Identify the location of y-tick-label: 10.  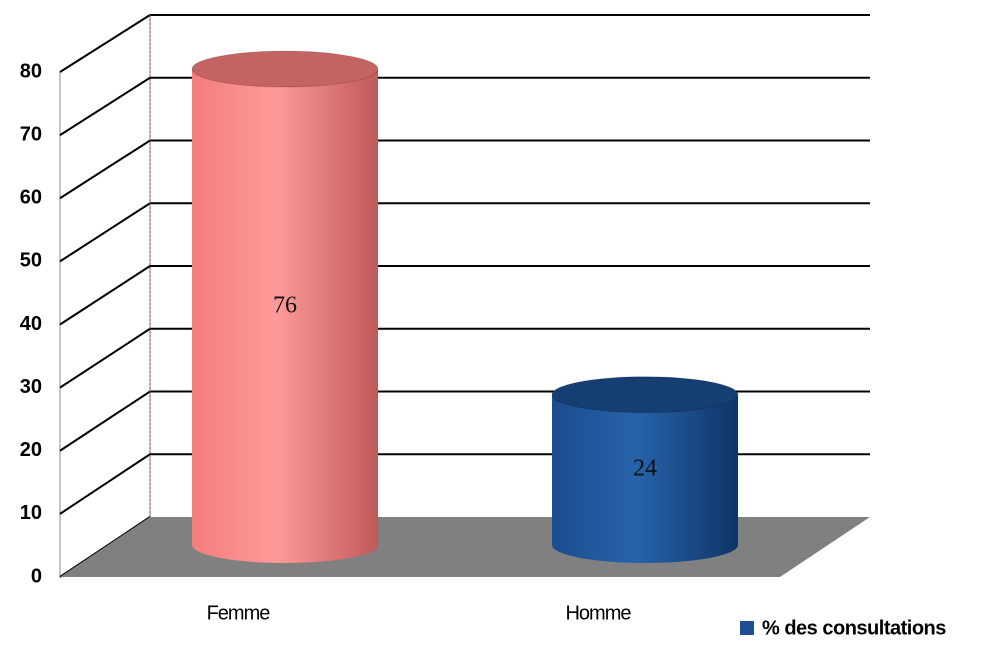
(31, 513).